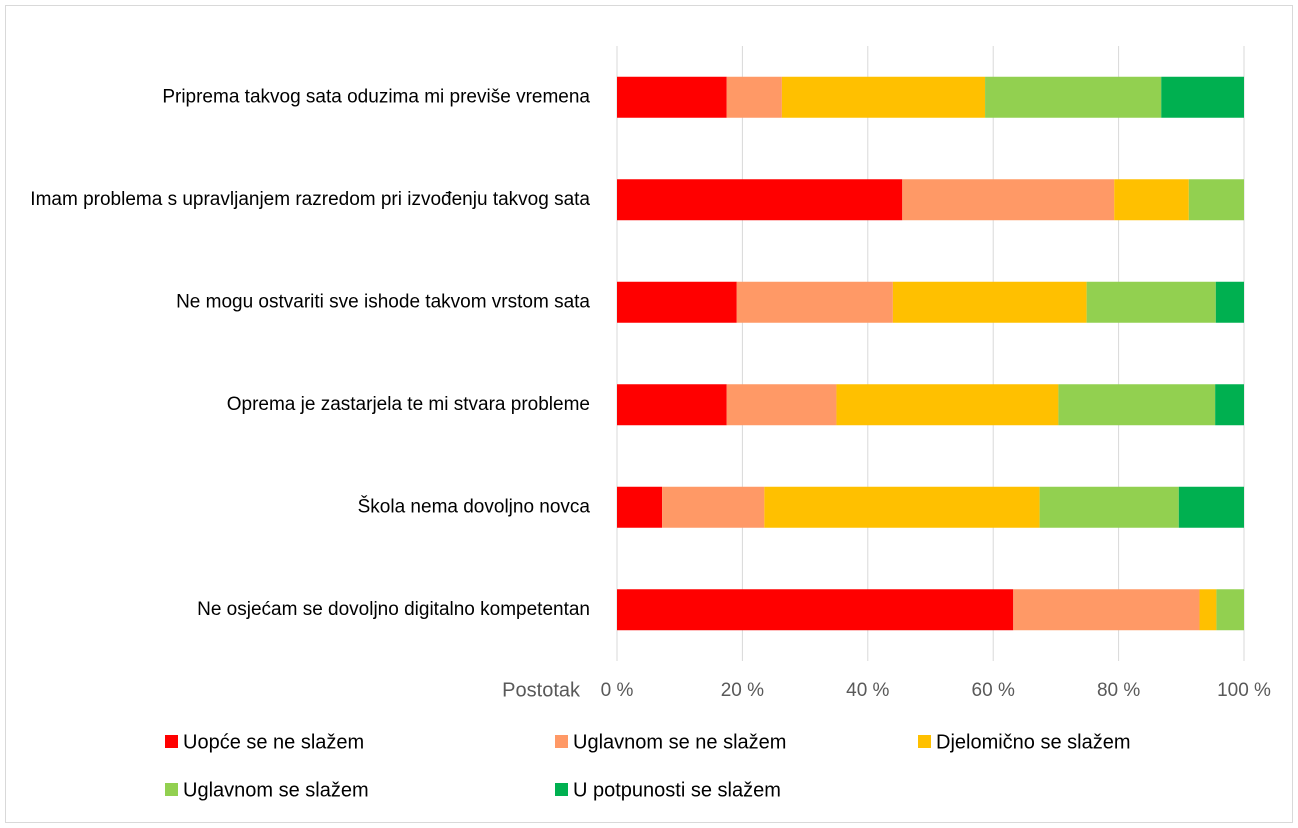 The image size is (1298, 828). I want to click on legend-label: Uglavnom se ne slažem, so click(679, 742).